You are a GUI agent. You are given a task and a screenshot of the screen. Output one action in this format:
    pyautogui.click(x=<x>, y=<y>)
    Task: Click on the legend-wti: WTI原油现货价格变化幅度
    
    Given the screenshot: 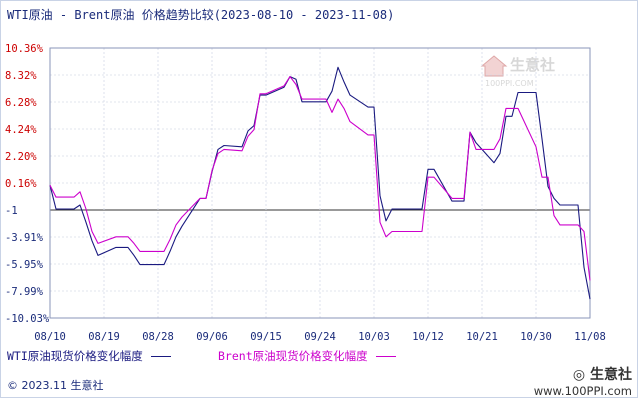 What is the action you would take?
    pyautogui.click(x=89, y=356)
    